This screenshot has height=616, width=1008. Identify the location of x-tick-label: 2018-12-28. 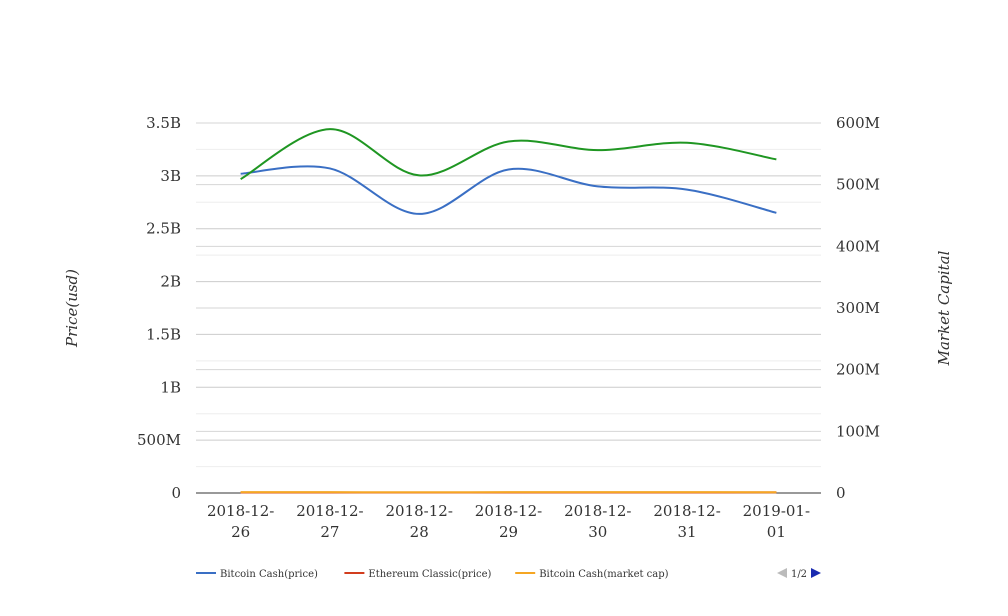
(419, 521).